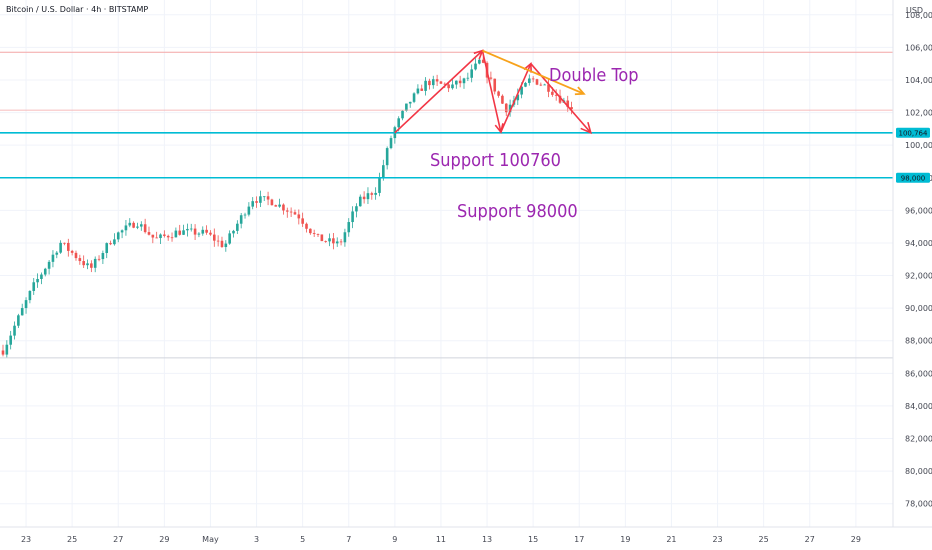 The width and height of the screenshot is (932, 550). Describe the element at coordinates (918, 439) in the screenshot. I see `price-tick-label: 82,000` at that location.